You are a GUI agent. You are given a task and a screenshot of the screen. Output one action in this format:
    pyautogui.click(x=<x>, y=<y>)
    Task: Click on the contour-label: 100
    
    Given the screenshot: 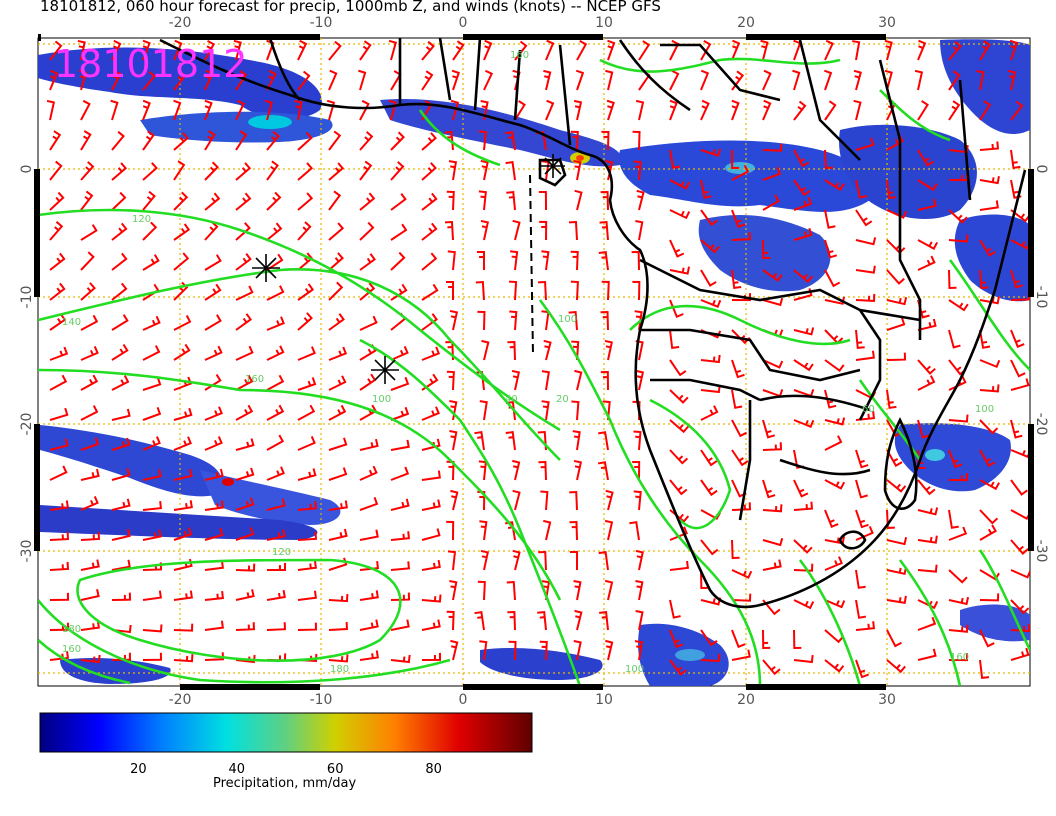 What is the action you would take?
    pyautogui.click(x=984, y=409)
    